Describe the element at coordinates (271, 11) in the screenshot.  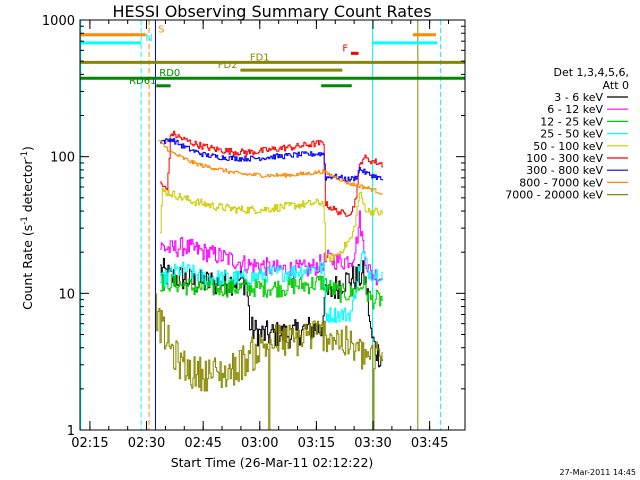
I see `chart-title: HESSI Observing Summary Count Rates` at that location.